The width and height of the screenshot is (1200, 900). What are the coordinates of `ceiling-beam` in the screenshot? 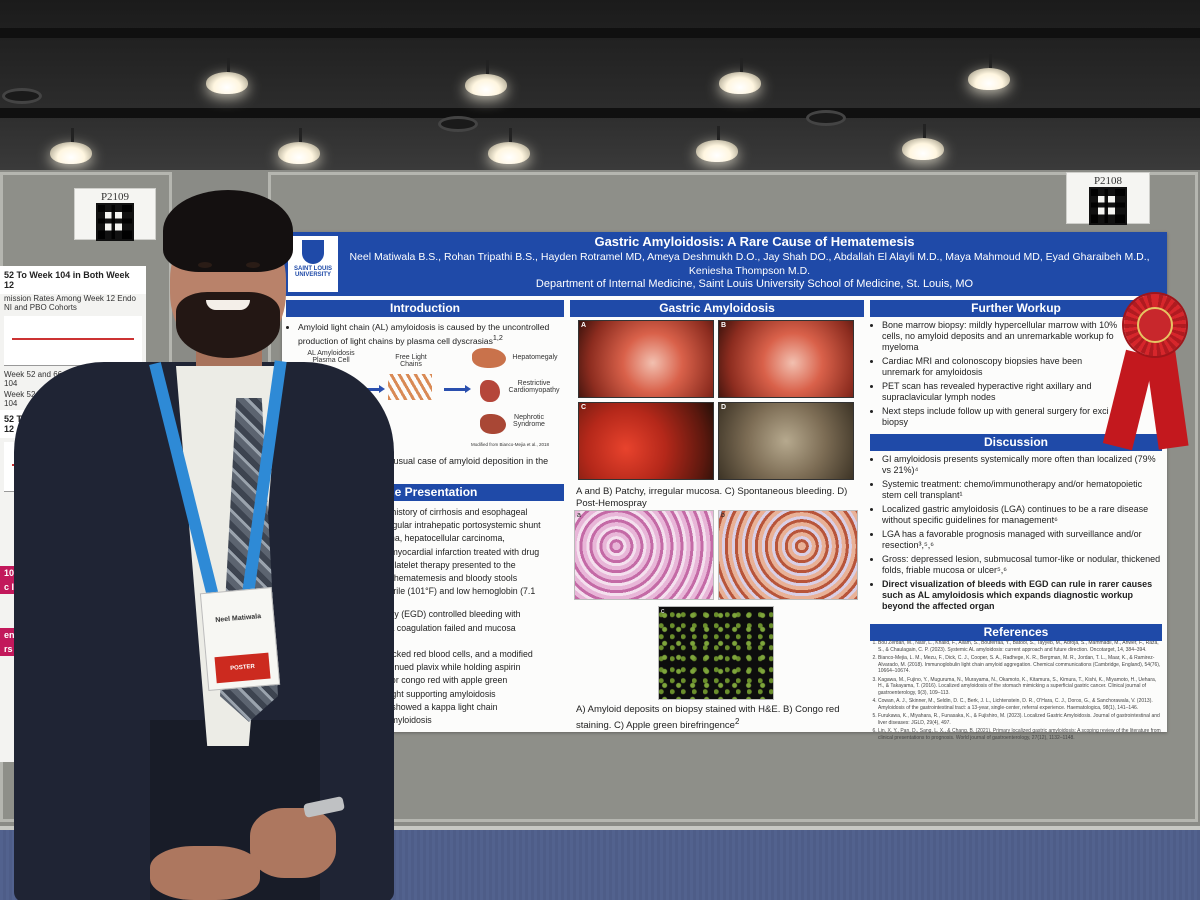 It's located at (600, 113).